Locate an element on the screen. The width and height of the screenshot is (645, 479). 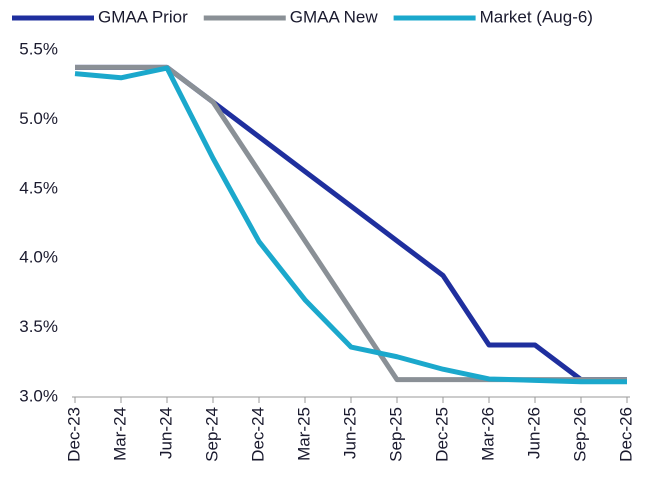
x-tick-label: Dec-24 is located at coordinates (257, 434).